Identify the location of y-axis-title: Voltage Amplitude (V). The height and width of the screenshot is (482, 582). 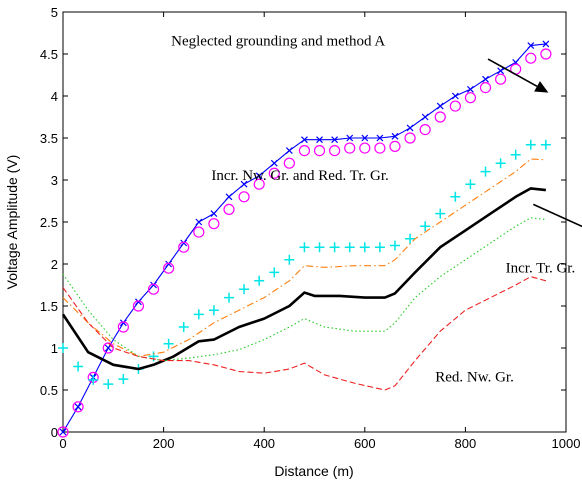
(12, 222).